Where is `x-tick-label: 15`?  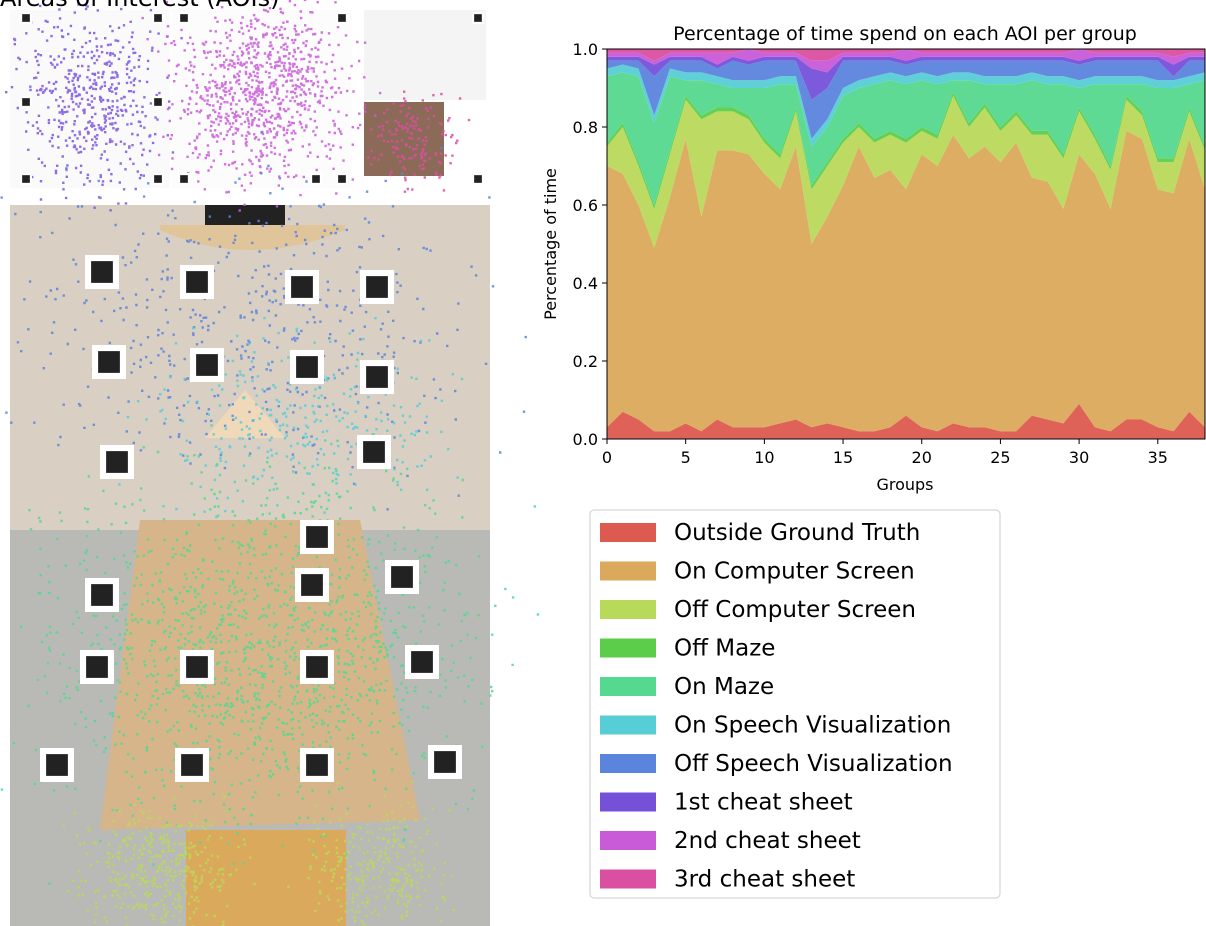
x-tick-label: 15 is located at coordinates (843, 457).